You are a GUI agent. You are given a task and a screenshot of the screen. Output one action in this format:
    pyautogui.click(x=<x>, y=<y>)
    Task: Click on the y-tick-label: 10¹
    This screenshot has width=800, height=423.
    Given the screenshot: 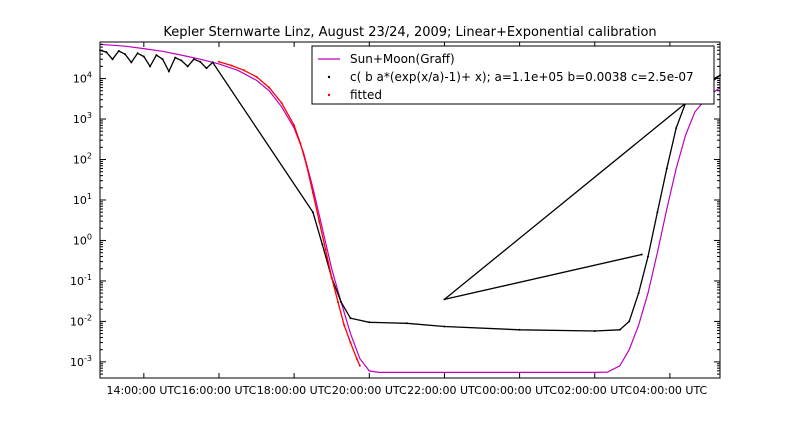 What is the action you would take?
    pyautogui.click(x=82, y=199)
    